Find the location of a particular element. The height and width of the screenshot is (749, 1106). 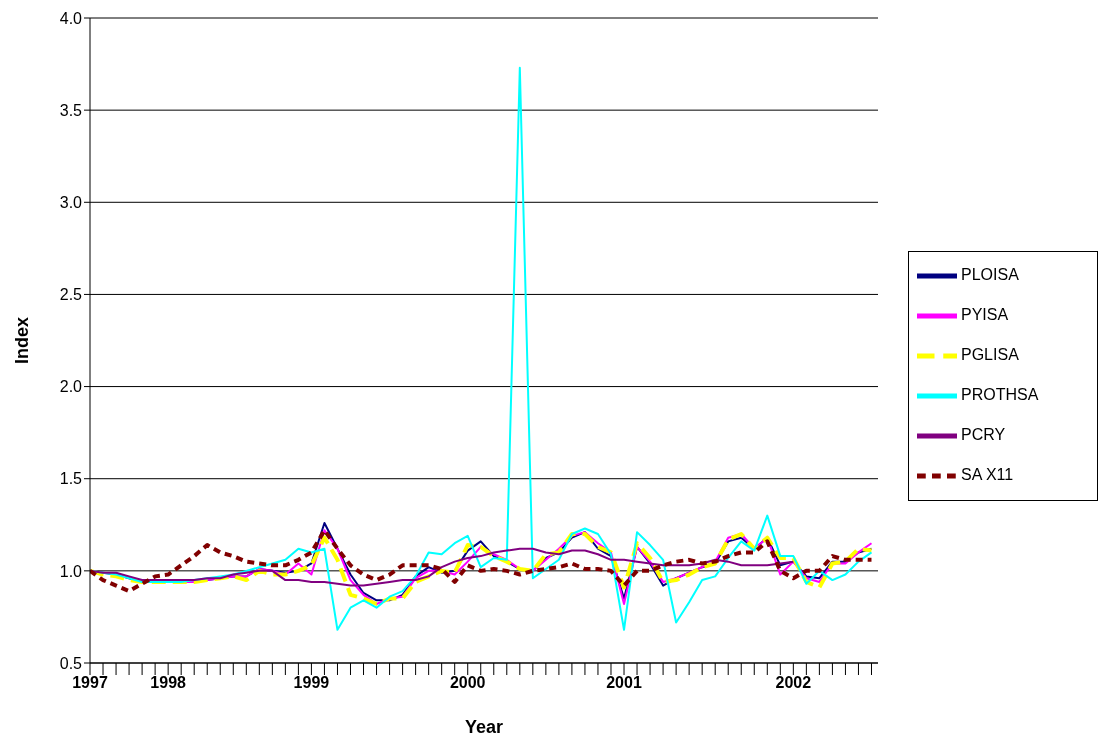

x-tick-label: 1999 is located at coordinates (311, 683).